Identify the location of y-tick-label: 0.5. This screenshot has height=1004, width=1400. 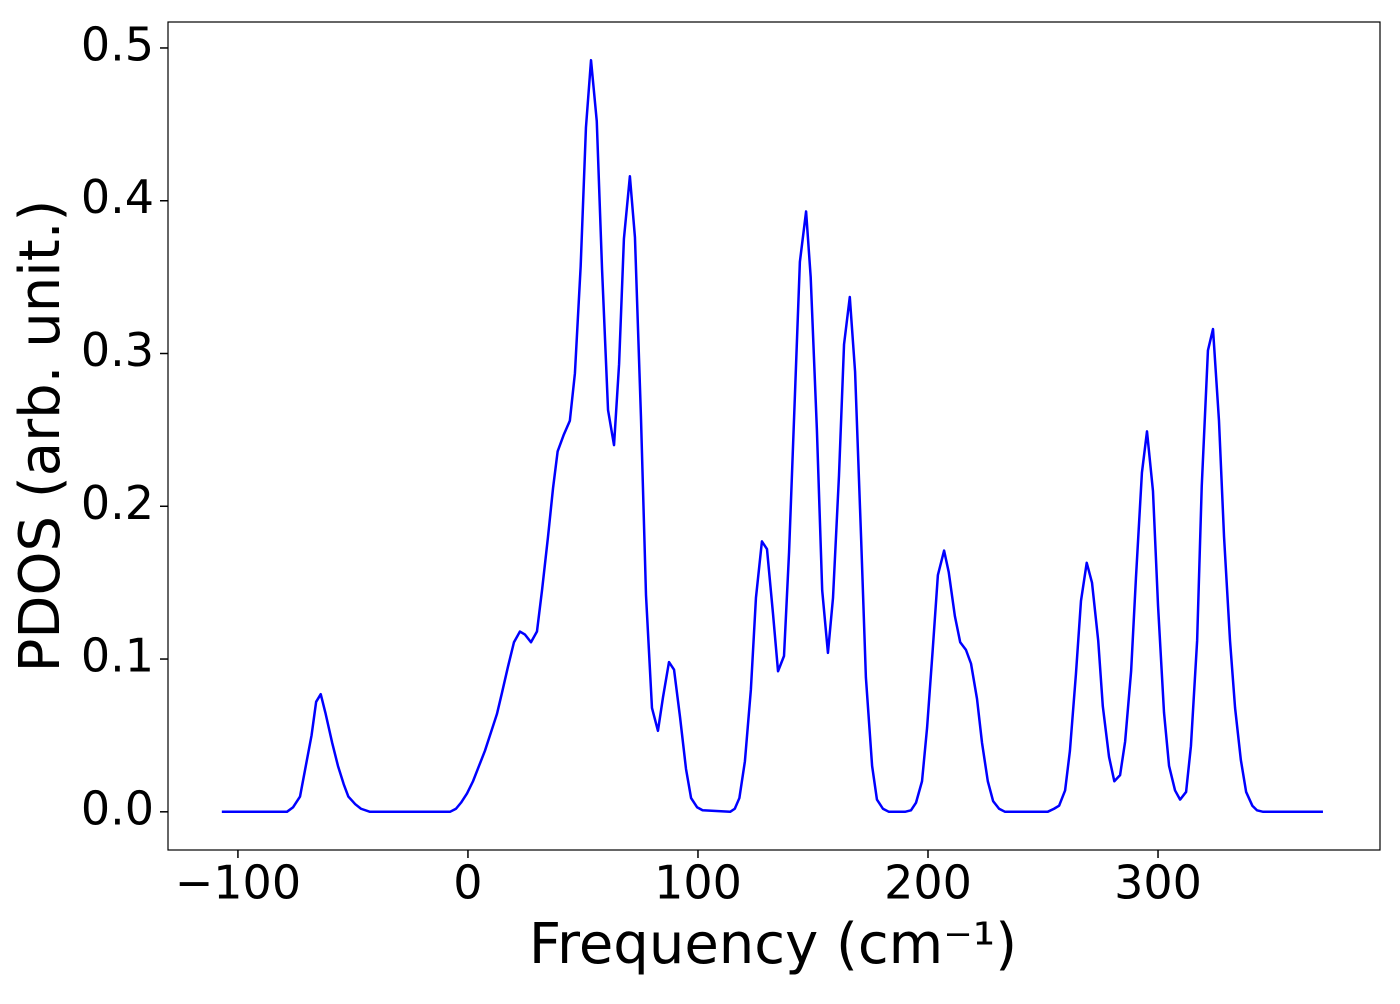
(117, 44).